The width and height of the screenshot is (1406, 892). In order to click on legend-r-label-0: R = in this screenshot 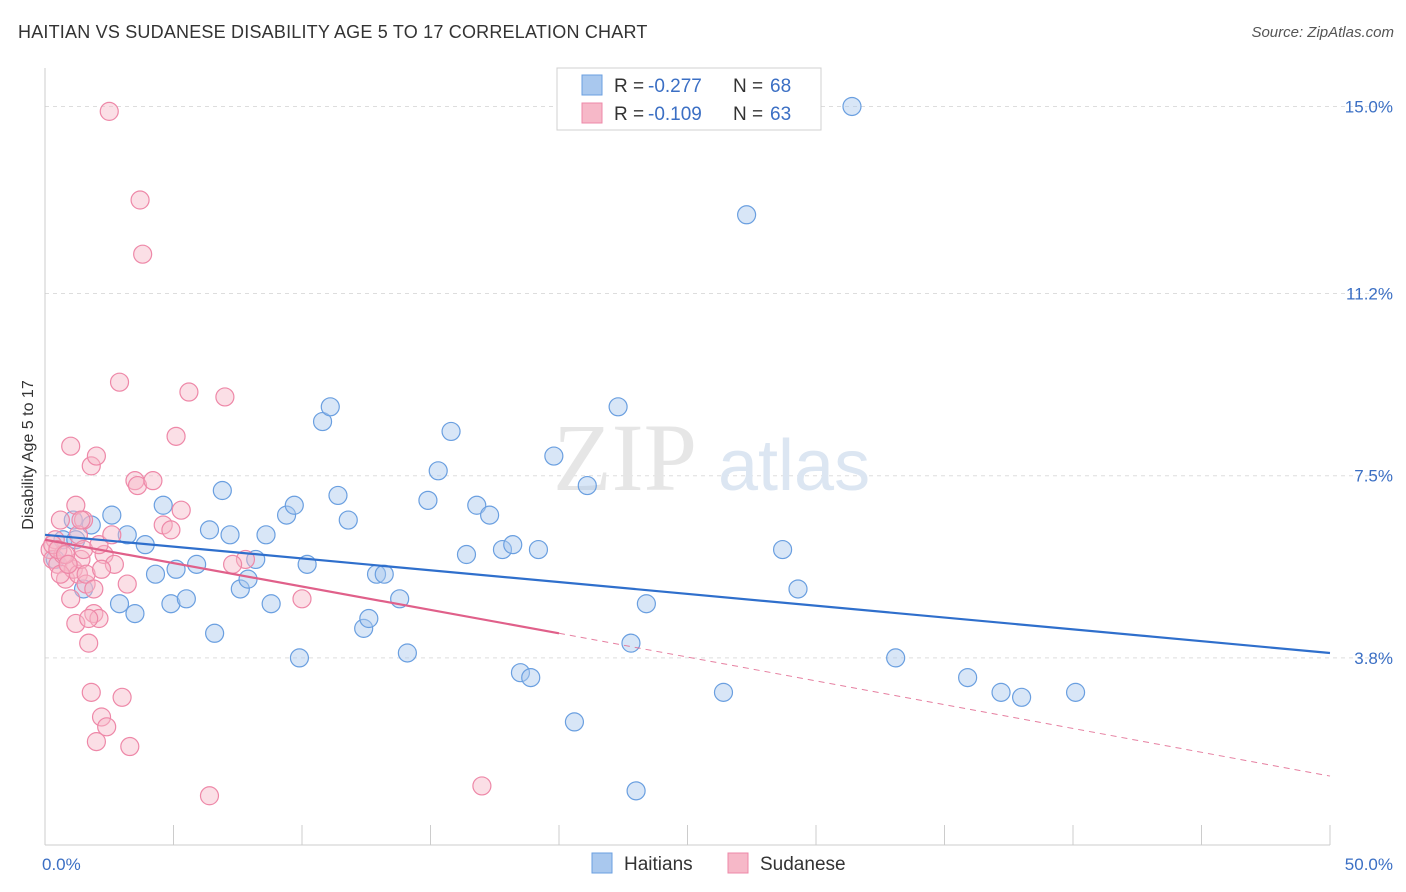, I will do `click(629, 86)`.